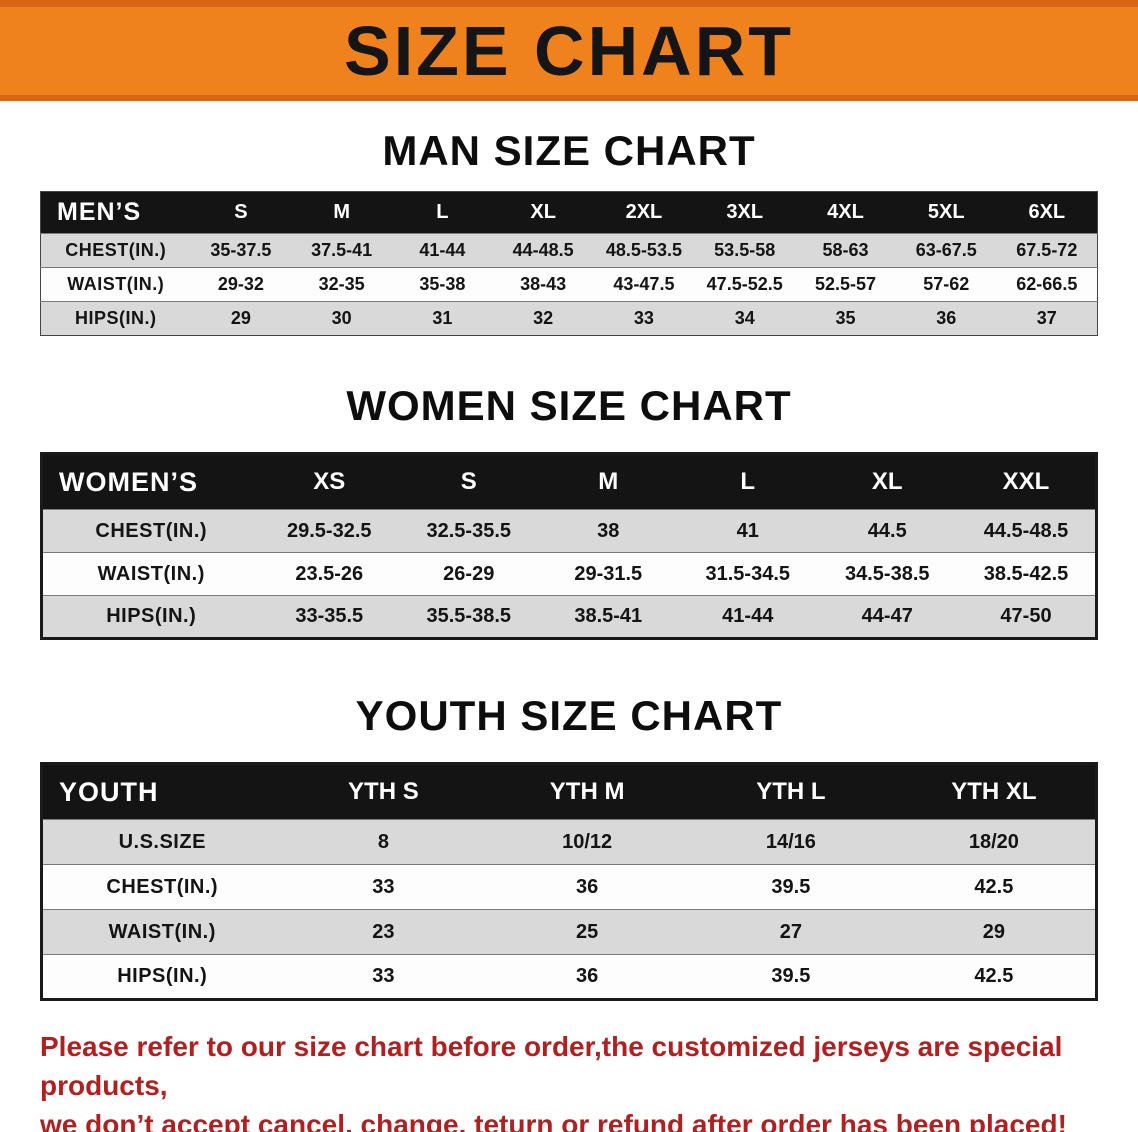 Image resolution: width=1138 pixels, height=1132 pixels. I want to click on size-value-cell: 32-35, so click(341, 284).